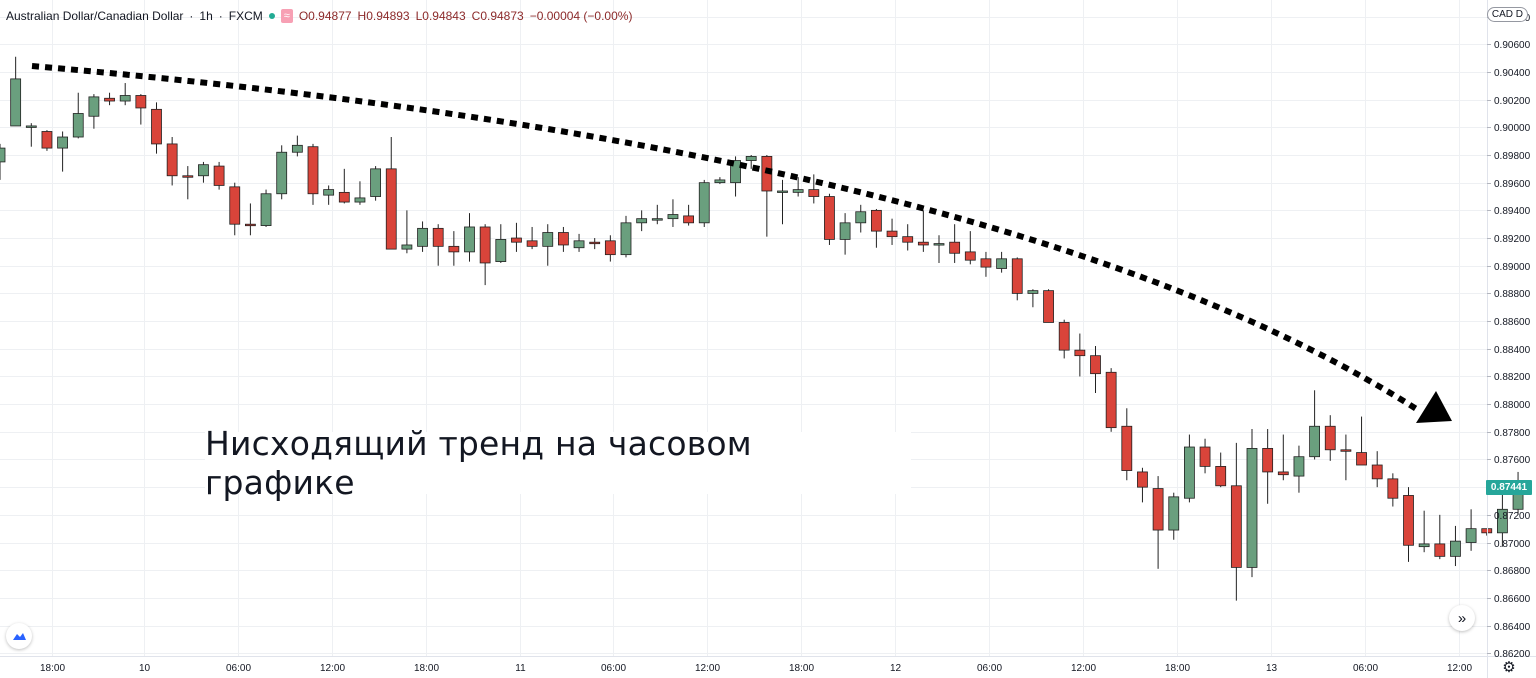 This screenshot has width=1536, height=678. Describe the element at coordinates (206, 16) in the screenshot. I see `interval-label: 1h` at that location.